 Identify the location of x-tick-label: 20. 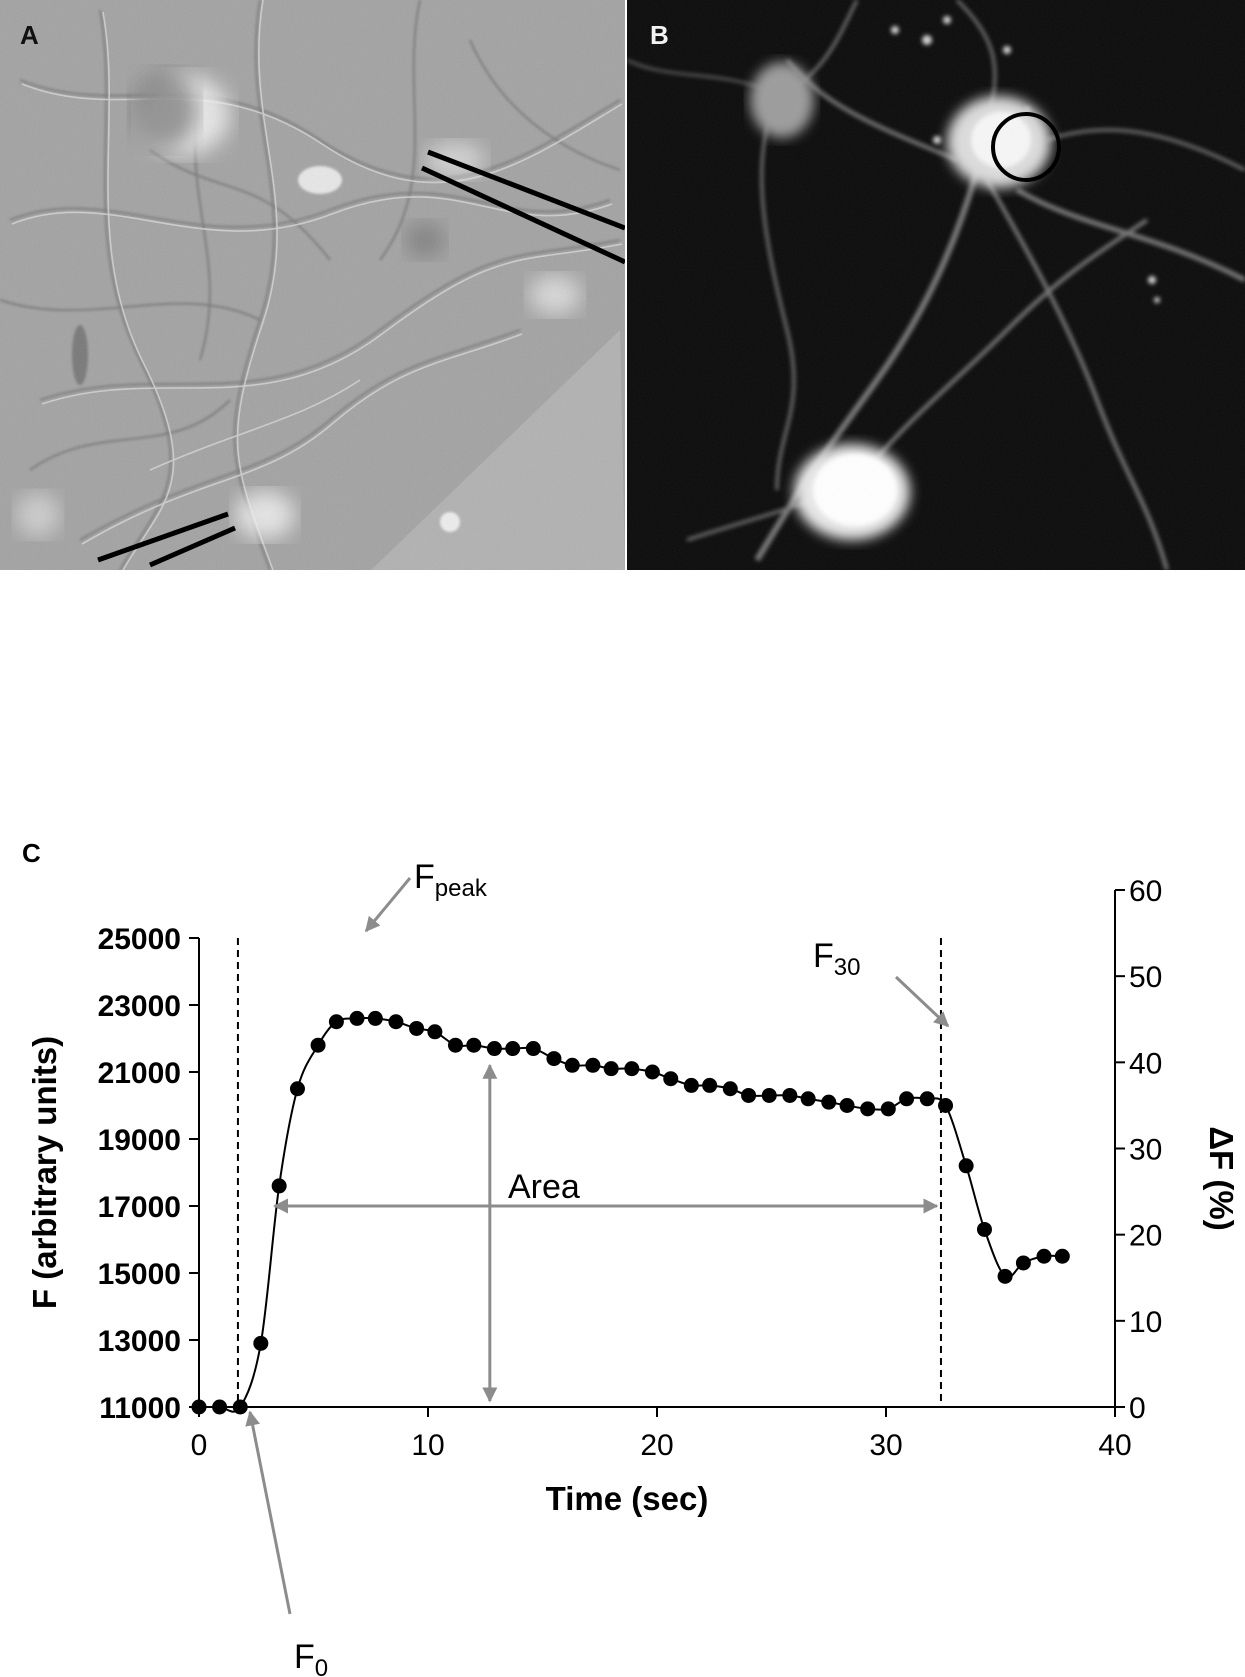
(656, 1445).